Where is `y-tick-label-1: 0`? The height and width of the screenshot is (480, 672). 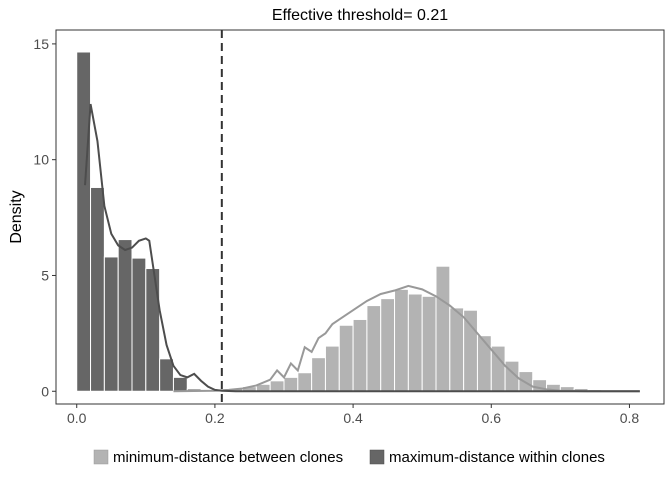 y-tick-label-1: 0 is located at coordinates (45, 391).